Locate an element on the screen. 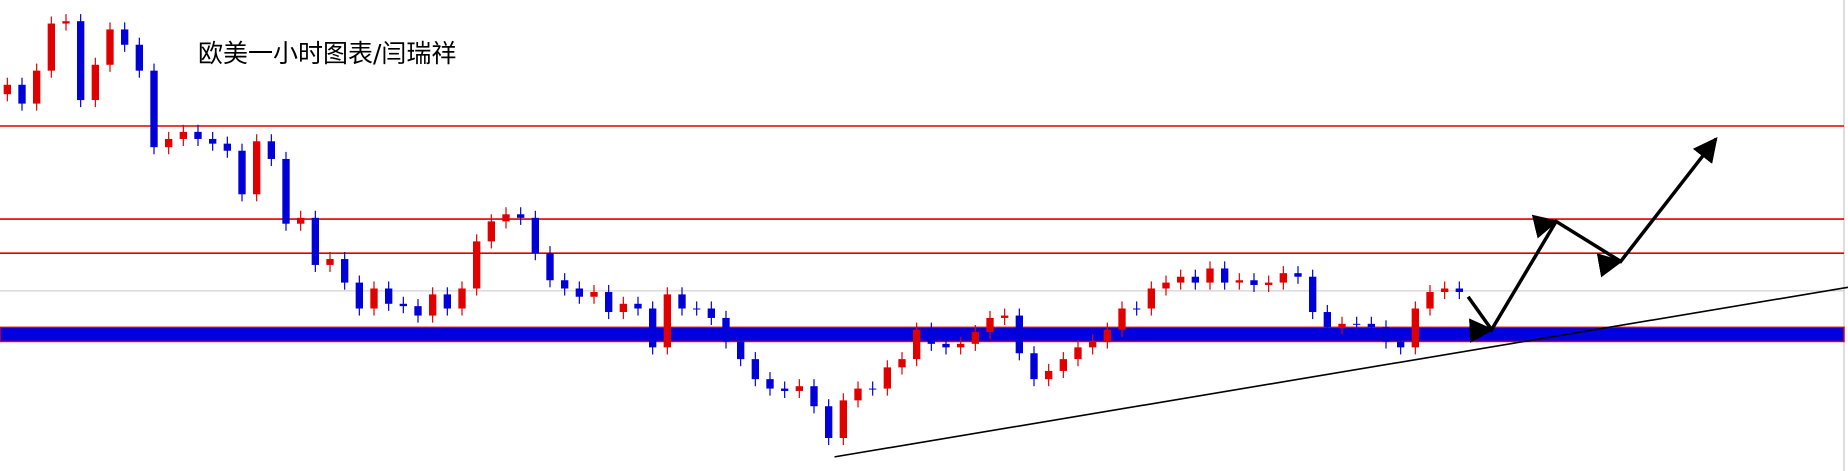 This screenshot has height=471, width=1848. chart-title: 欧美一小时图表/闫瑞祥 is located at coordinates (327, 53).